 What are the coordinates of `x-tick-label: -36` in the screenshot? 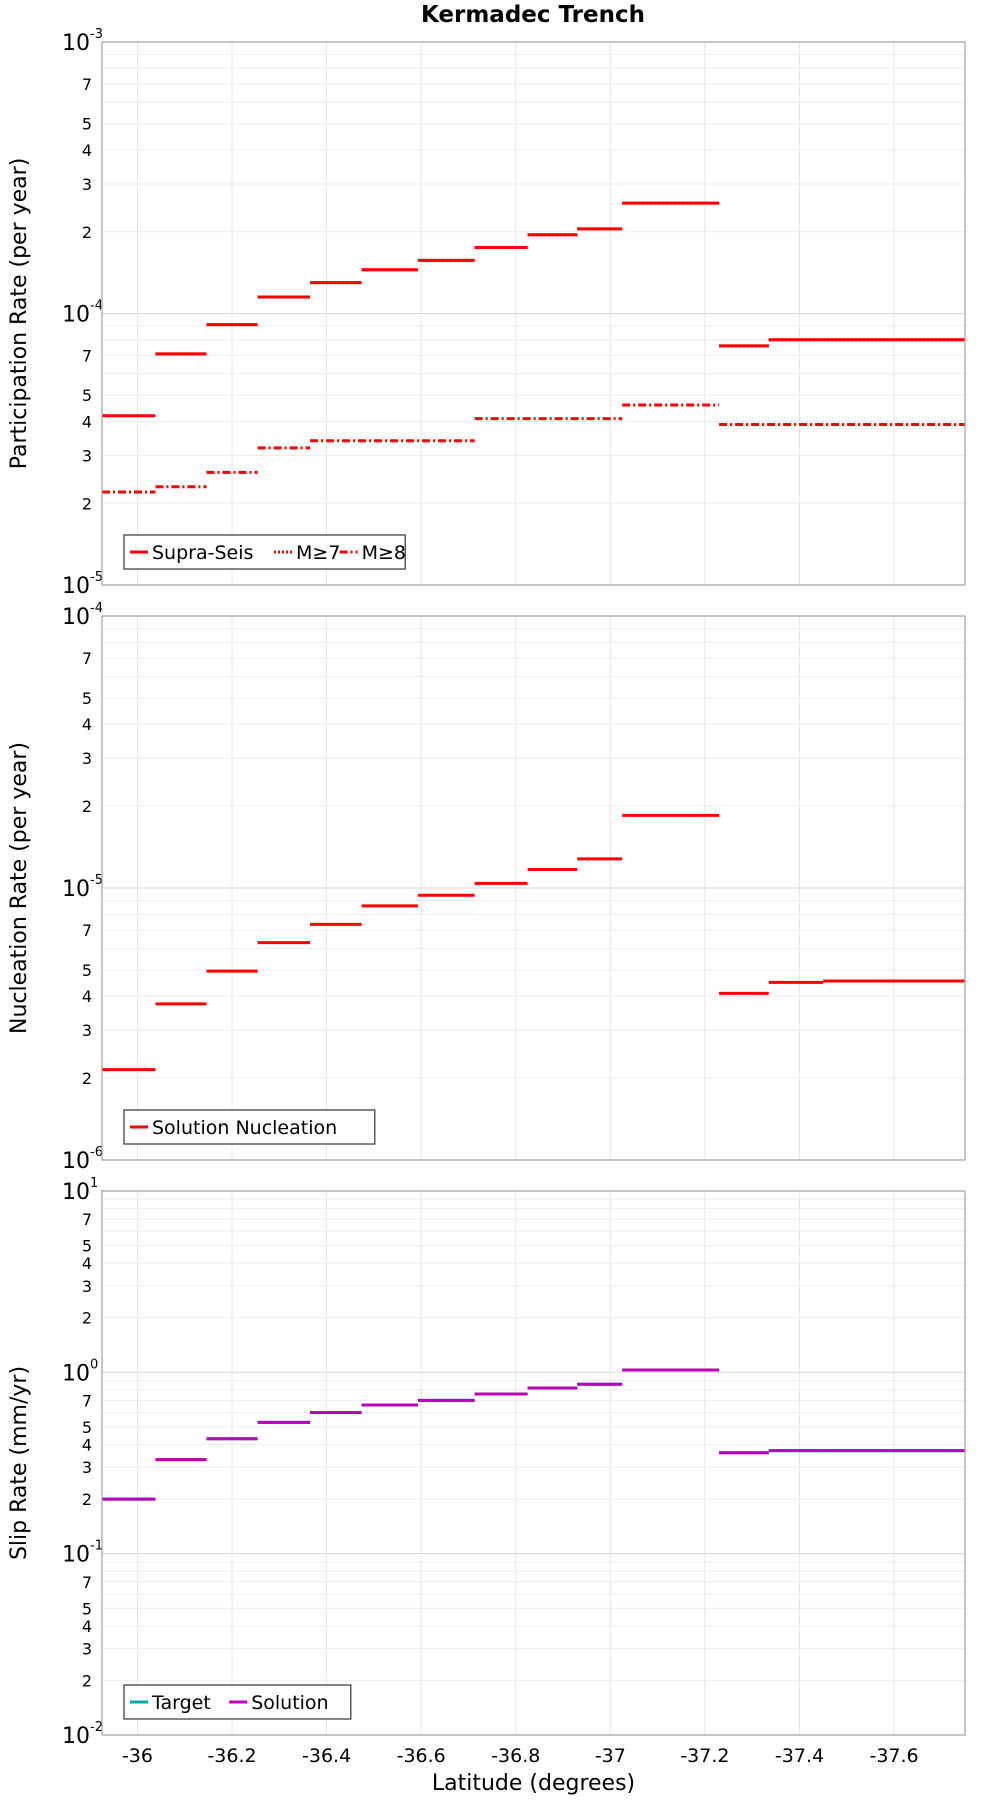 It's located at (137, 1756).